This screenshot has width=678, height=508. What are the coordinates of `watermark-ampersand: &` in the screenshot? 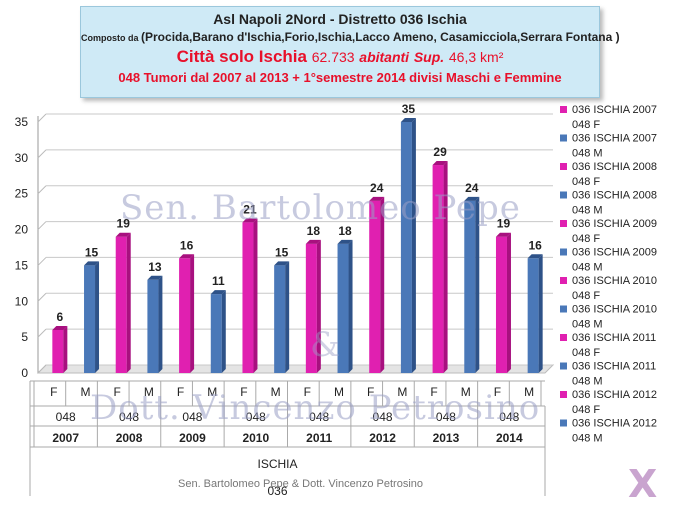 It's located at (325, 345).